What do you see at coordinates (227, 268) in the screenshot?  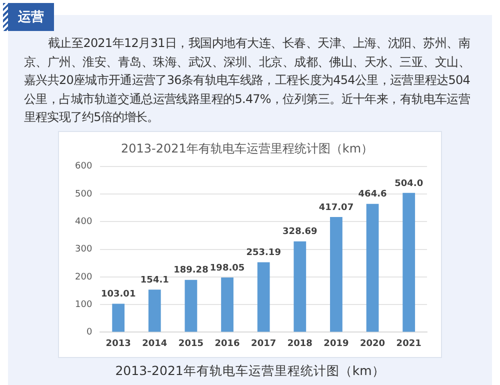 I see `data-label: 198.05` at bounding box center [227, 268].